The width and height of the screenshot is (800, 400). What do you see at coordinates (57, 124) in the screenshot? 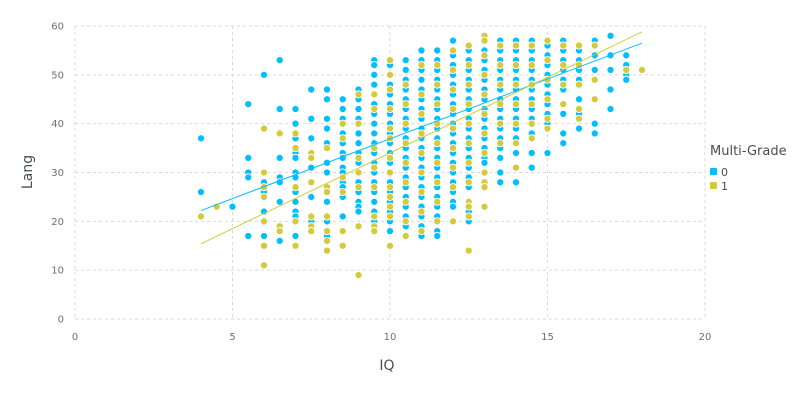
I see `y-tick-label: 40` at bounding box center [57, 124].